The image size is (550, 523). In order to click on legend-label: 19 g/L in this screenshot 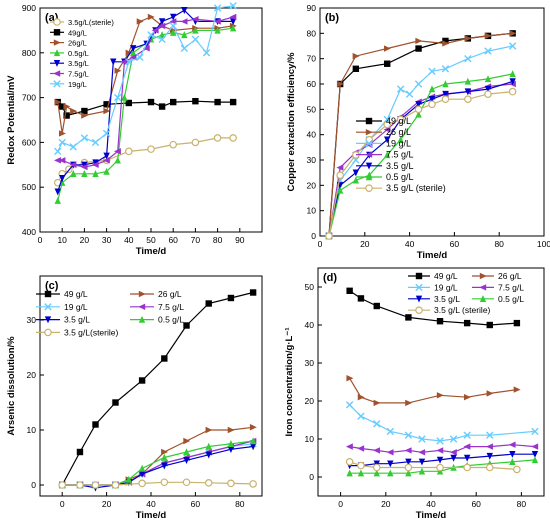, I will do `click(398, 143)`.